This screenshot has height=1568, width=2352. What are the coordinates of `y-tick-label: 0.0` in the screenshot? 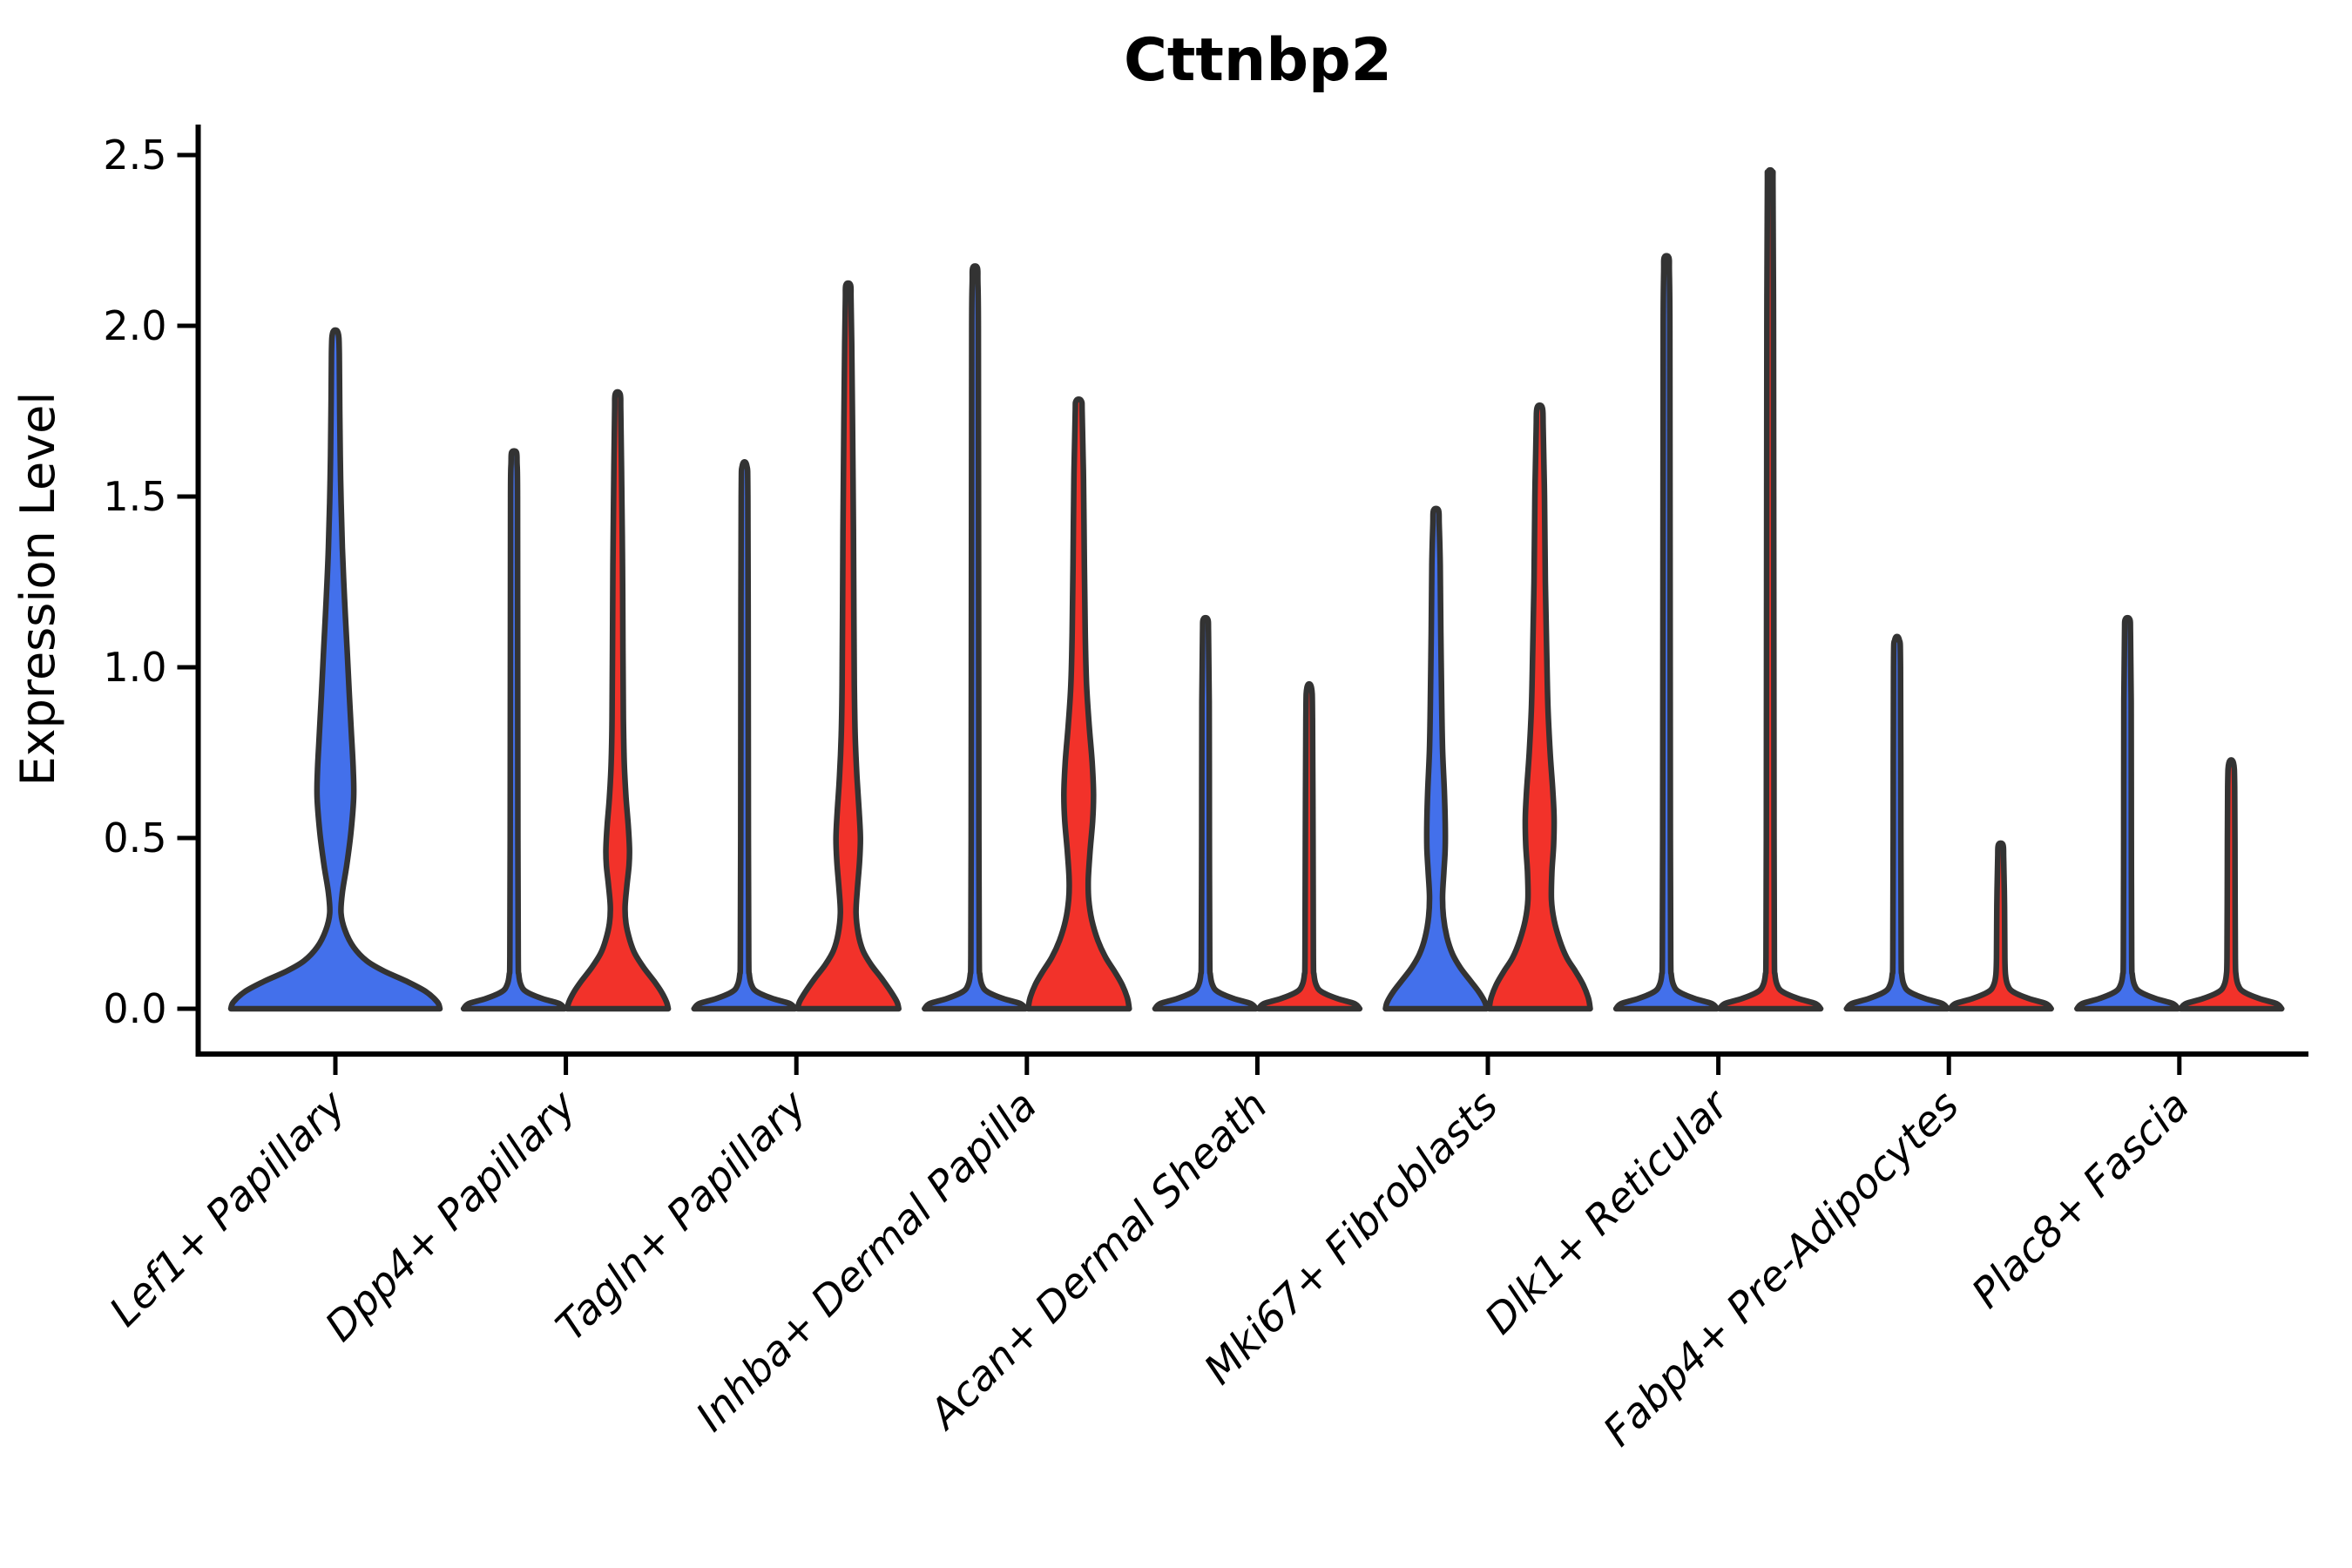 It's located at (134, 1008).